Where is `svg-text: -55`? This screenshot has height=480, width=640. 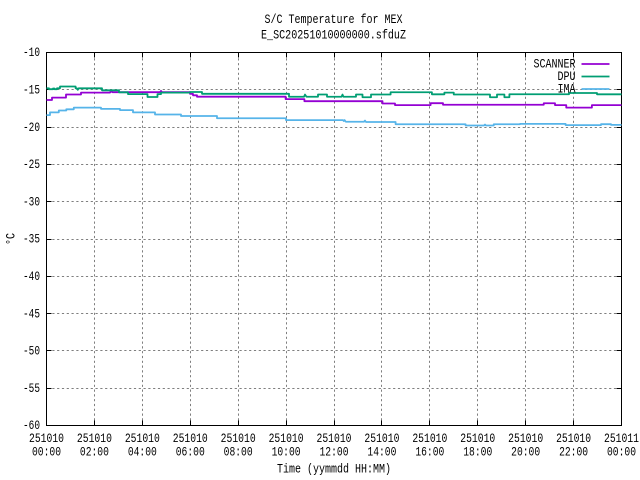
svg-text: -55 is located at coordinates (31, 388).